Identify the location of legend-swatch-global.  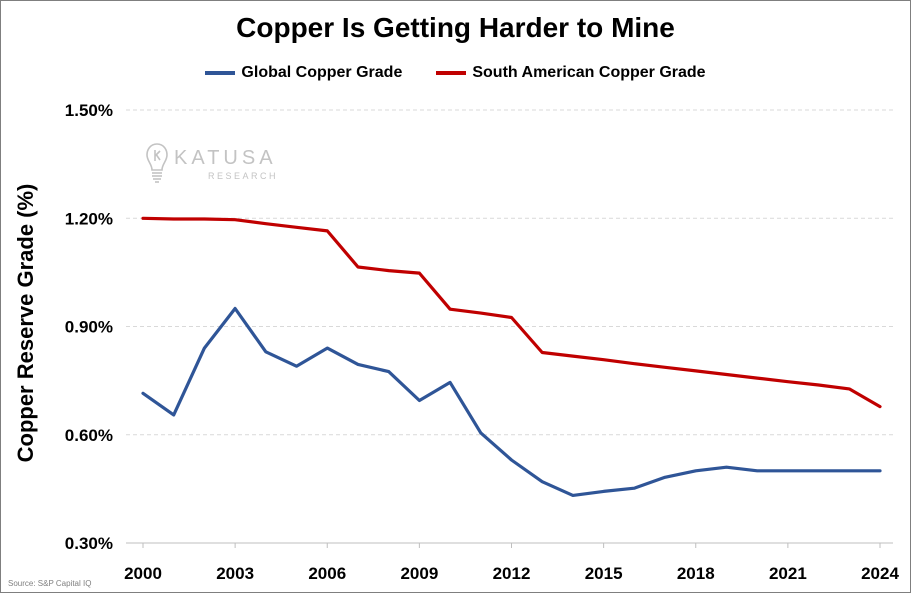
(220, 73).